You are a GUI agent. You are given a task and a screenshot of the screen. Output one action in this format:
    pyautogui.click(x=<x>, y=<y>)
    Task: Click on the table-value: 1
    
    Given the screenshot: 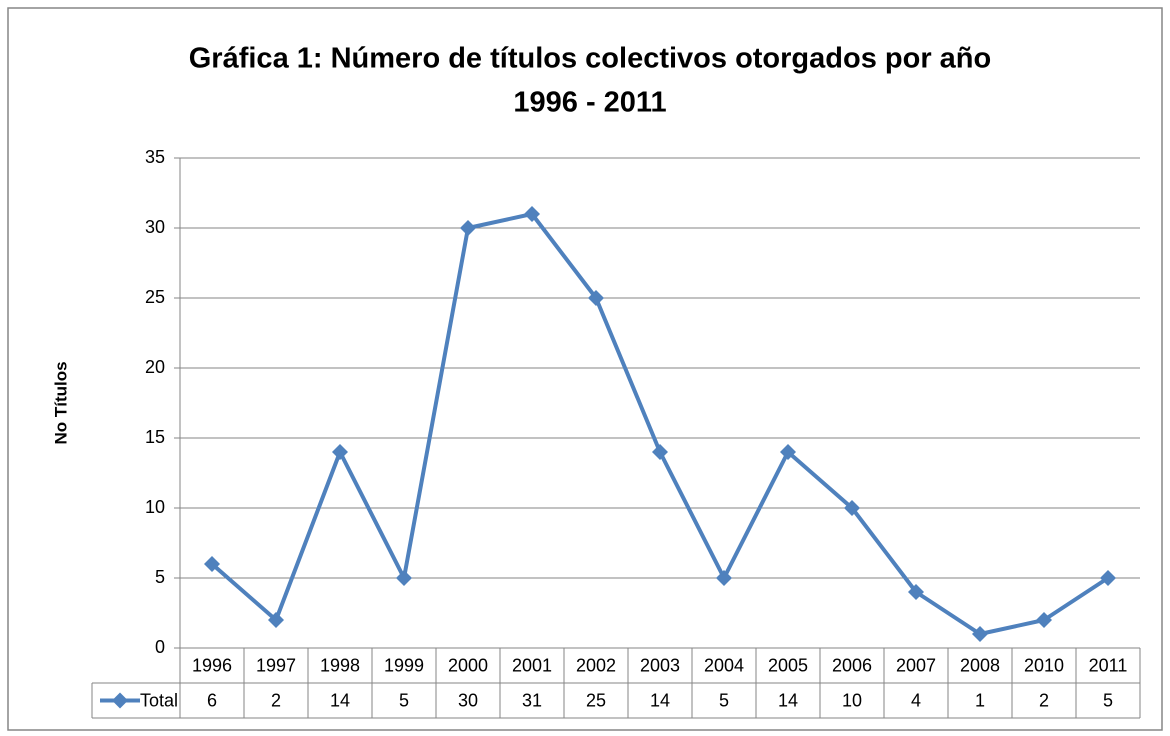 What is the action you would take?
    pyautogui.click(x=980, y=700)
    